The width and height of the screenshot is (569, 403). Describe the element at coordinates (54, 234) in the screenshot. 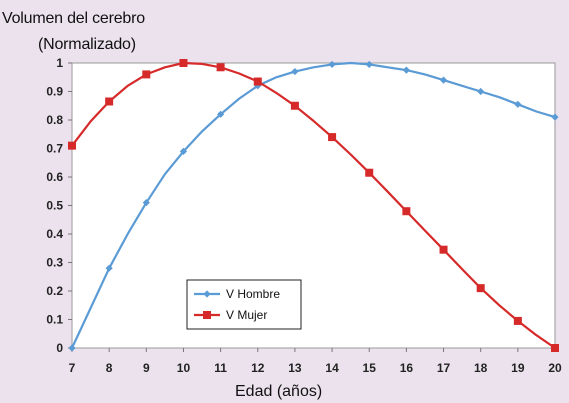

I see `y-tick-label: 0.4` at that location.